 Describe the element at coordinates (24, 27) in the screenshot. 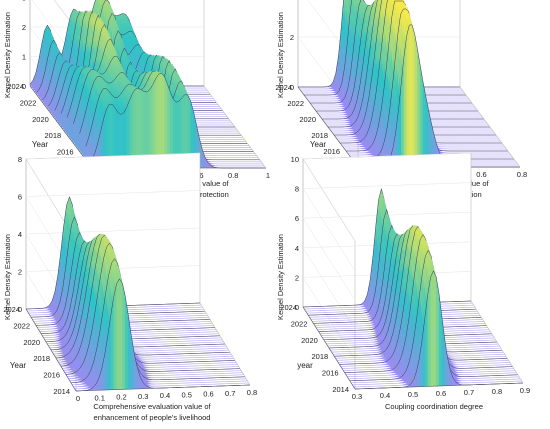

I see `z-tick-label: 2` at that location.